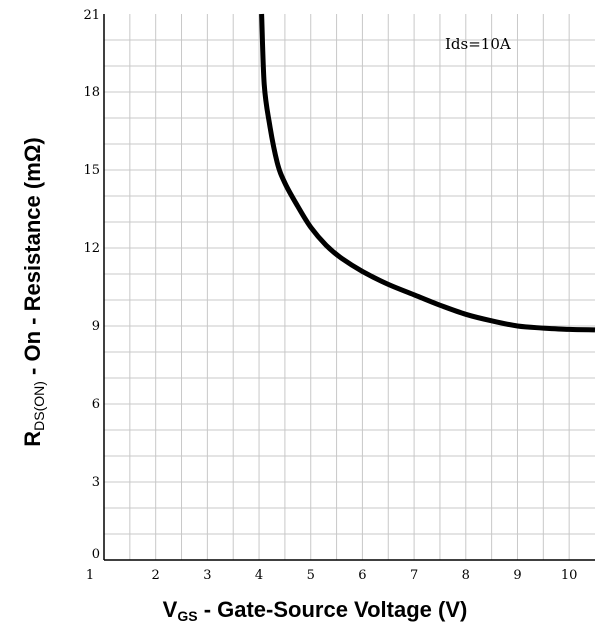 This screenshot has height=633, width=596. What do you see at coordinates (259, 575) in the screenshot?
I see `x-tick-label: 4` at bounding box center [259, 575].